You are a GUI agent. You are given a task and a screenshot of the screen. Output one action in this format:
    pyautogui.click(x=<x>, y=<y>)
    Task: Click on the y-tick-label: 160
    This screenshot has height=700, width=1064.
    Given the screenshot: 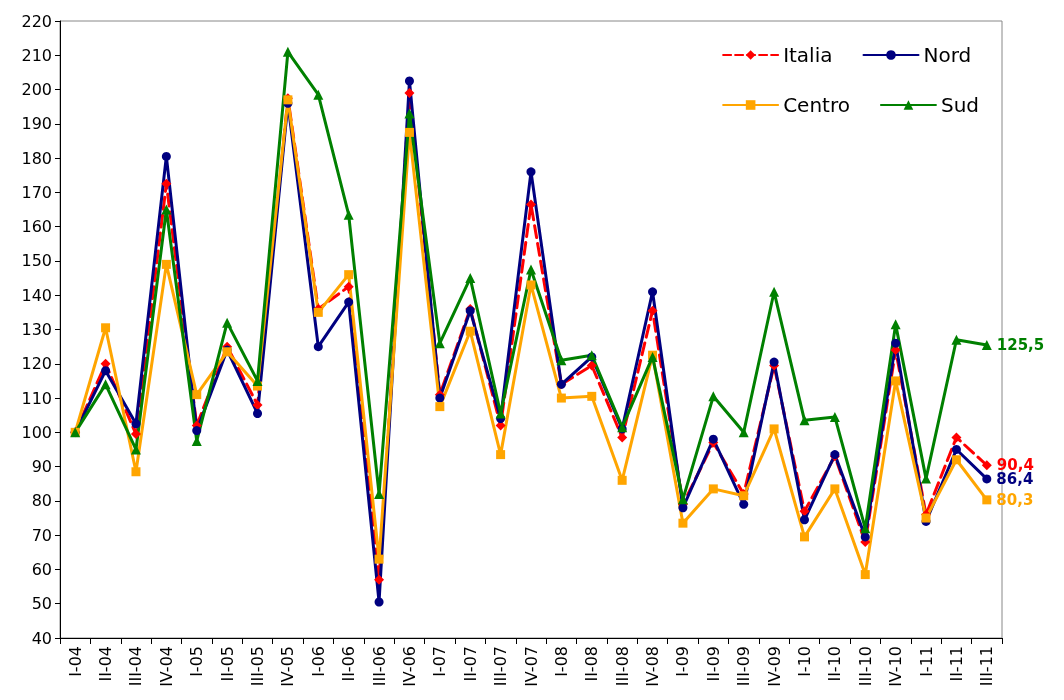 What is the action you would take?
    pyautogui.click(x=36, y=227)
    